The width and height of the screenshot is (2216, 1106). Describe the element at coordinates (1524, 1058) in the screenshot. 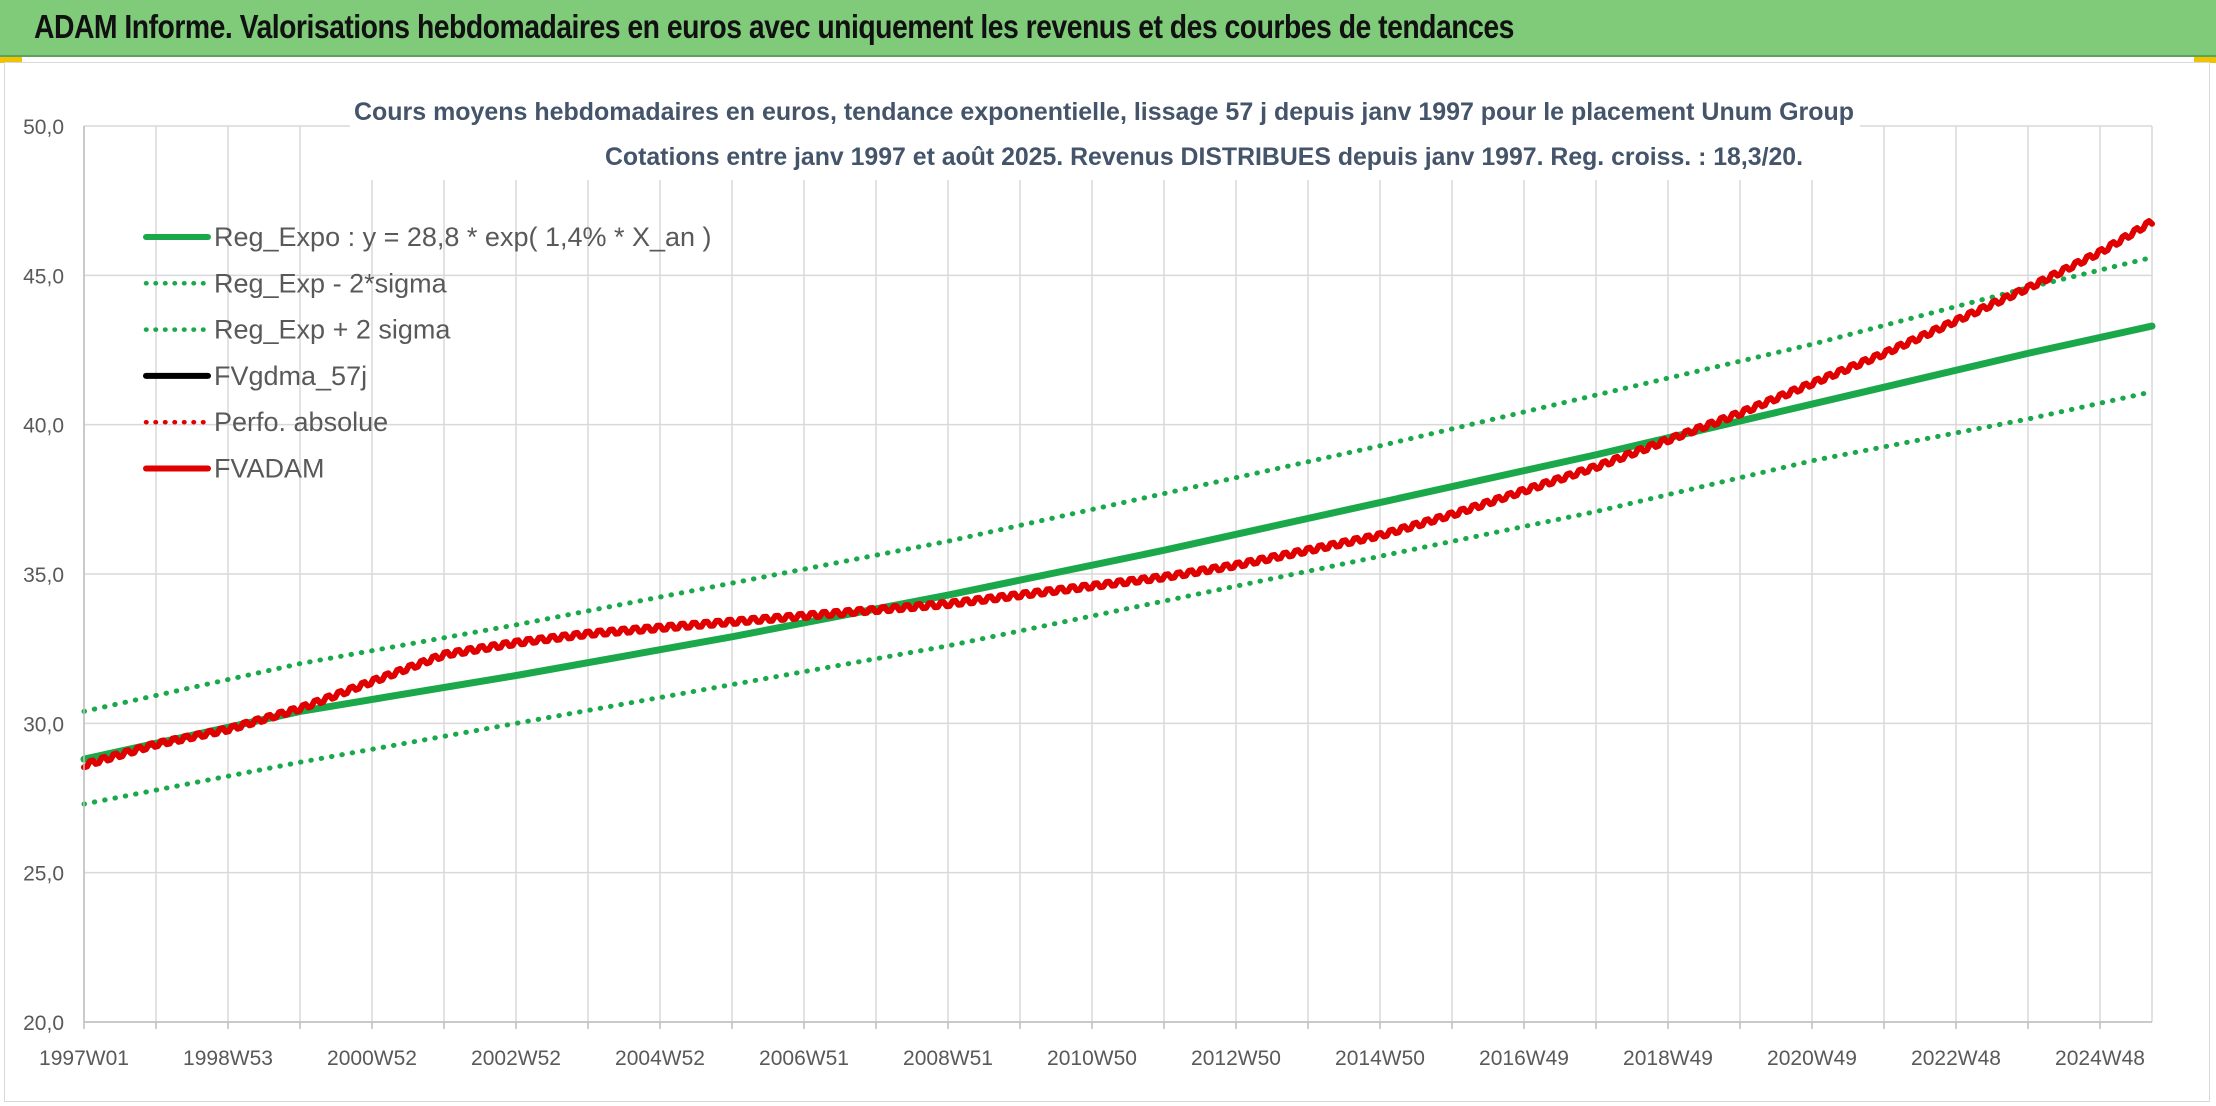

I see `x-tick-label: 2016W49` at that location.